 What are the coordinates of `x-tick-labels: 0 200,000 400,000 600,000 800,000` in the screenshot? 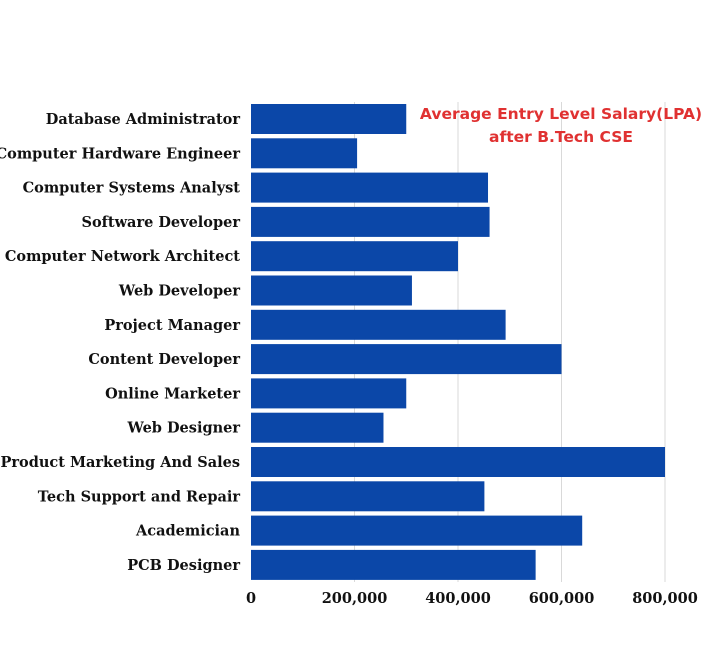 It's located at (472, 598).